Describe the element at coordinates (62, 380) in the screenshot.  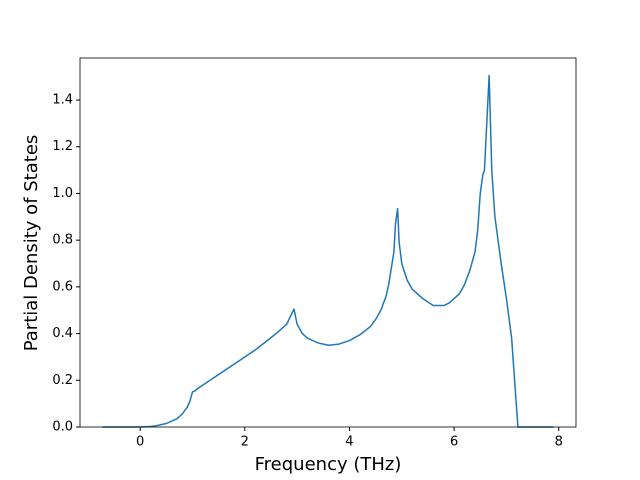
I see `y-tick-label: 0.2` at that location.